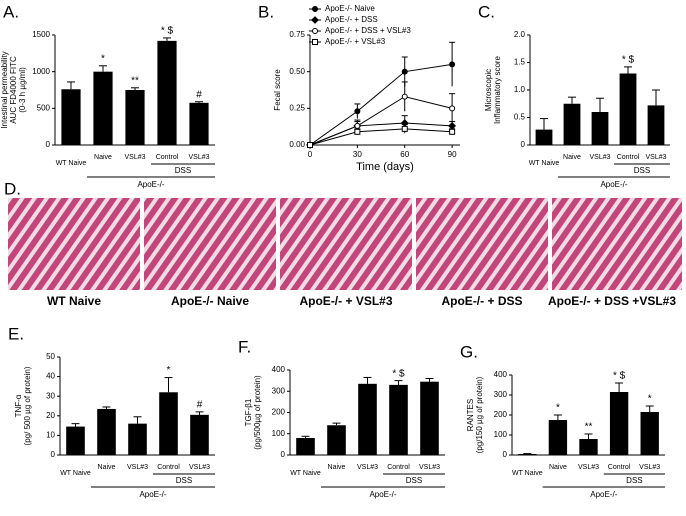  What do you see at coordinates (520, 117) in the screenshot?
I see `y-tick-label: 0.5` at bounding box center [520, 117].